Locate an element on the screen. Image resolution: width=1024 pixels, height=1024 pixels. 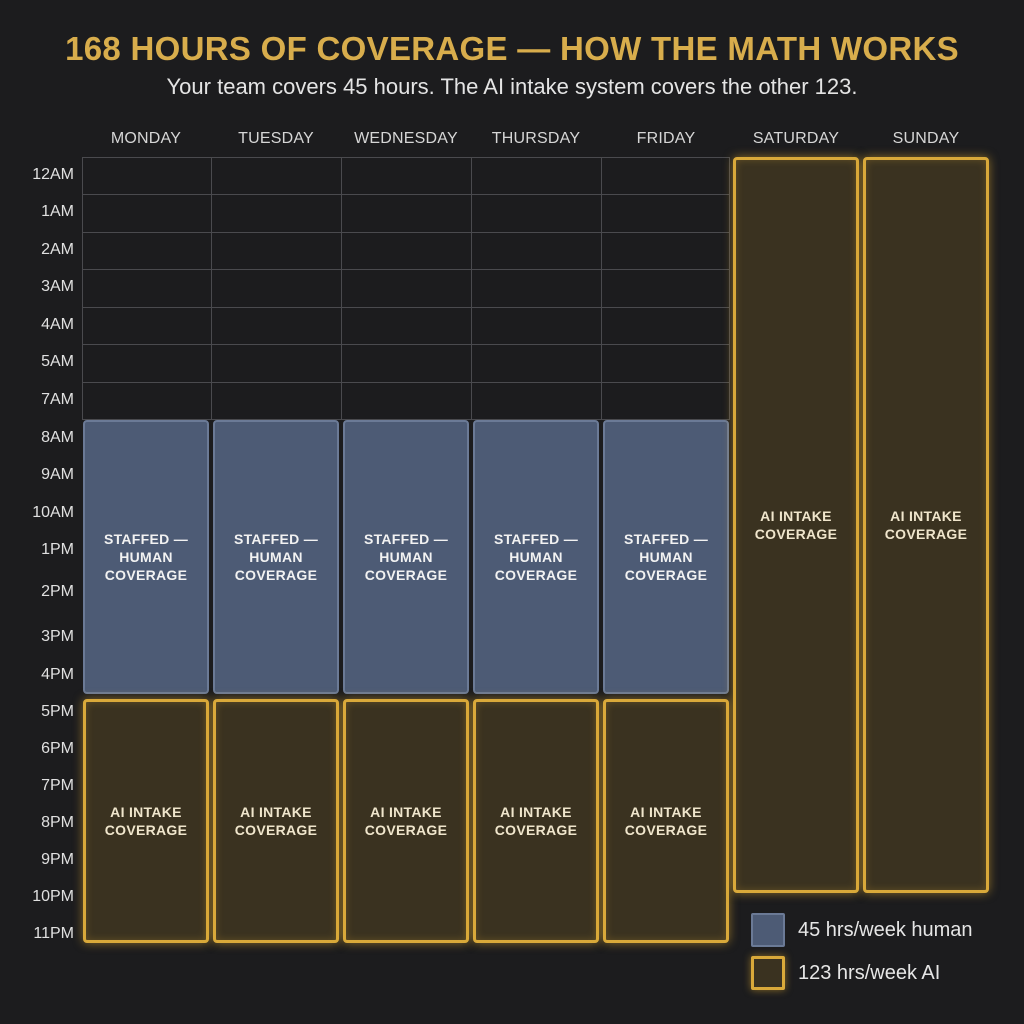
human-coverage-block-wednesday: STAFFED — HUMAN COVERAGE is located at coordinates (406, 557).